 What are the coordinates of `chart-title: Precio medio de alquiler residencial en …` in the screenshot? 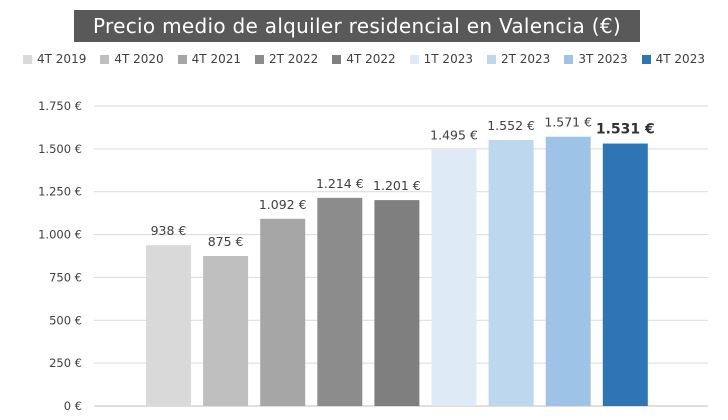 It's located at (357, 26).